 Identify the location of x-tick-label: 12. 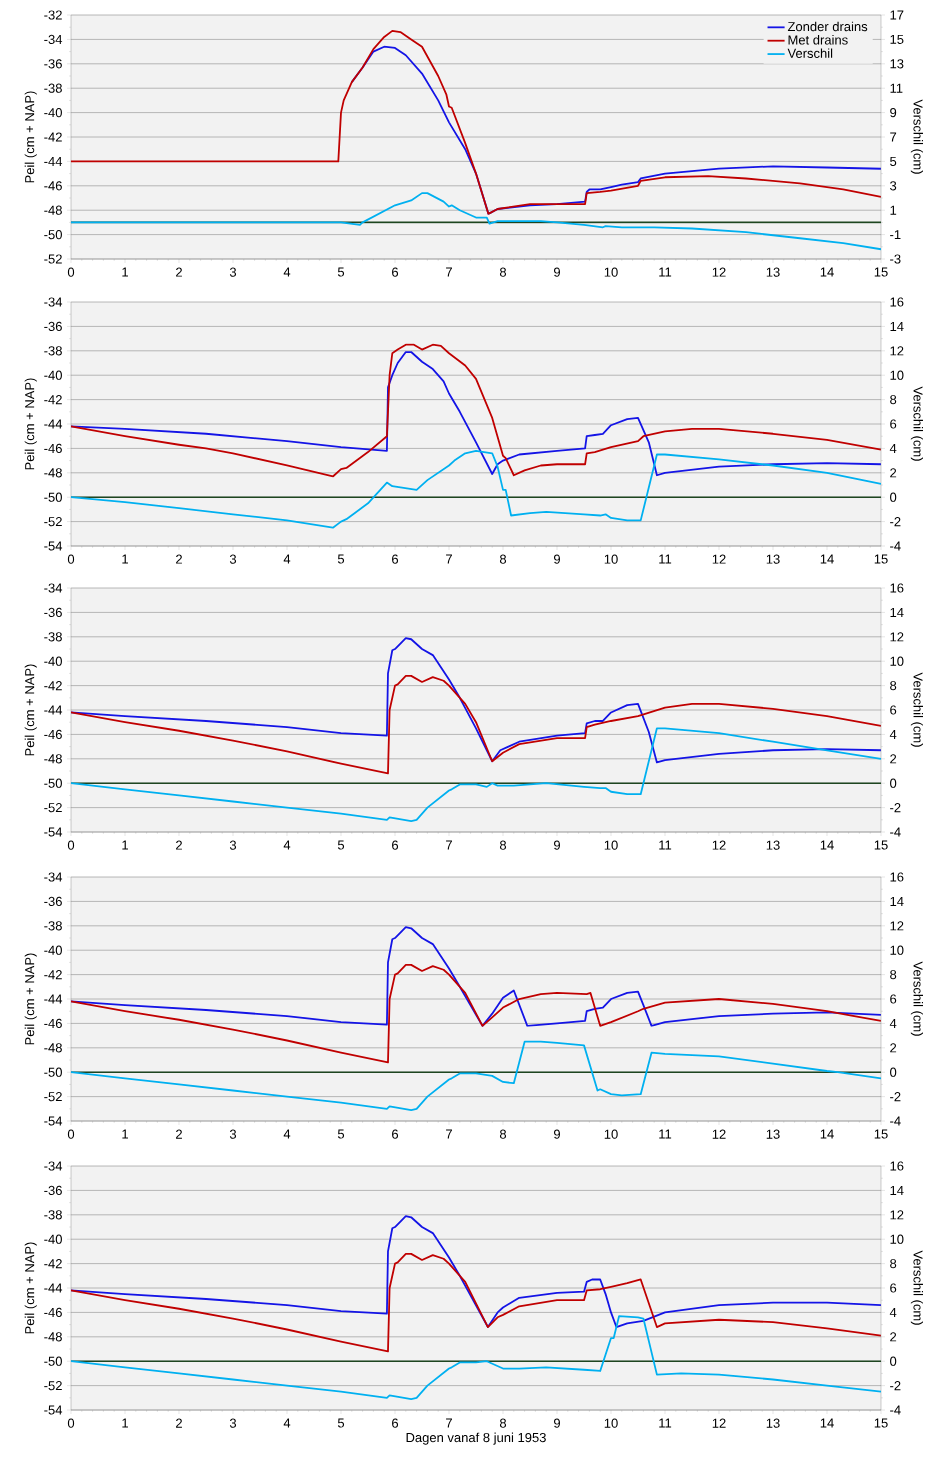
(719, 1134).